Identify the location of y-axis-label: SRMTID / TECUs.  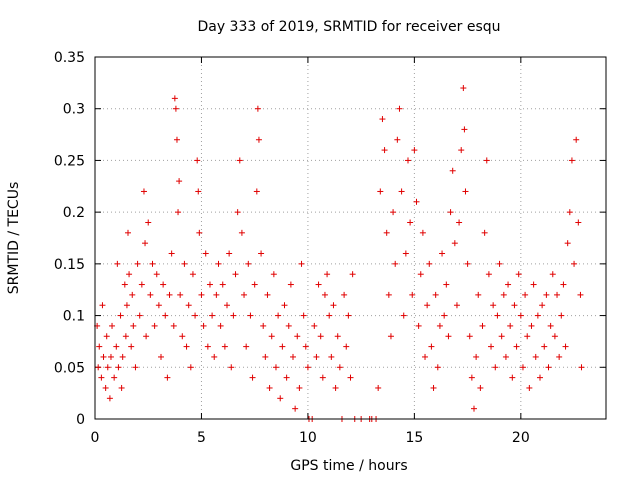
(14, 238).